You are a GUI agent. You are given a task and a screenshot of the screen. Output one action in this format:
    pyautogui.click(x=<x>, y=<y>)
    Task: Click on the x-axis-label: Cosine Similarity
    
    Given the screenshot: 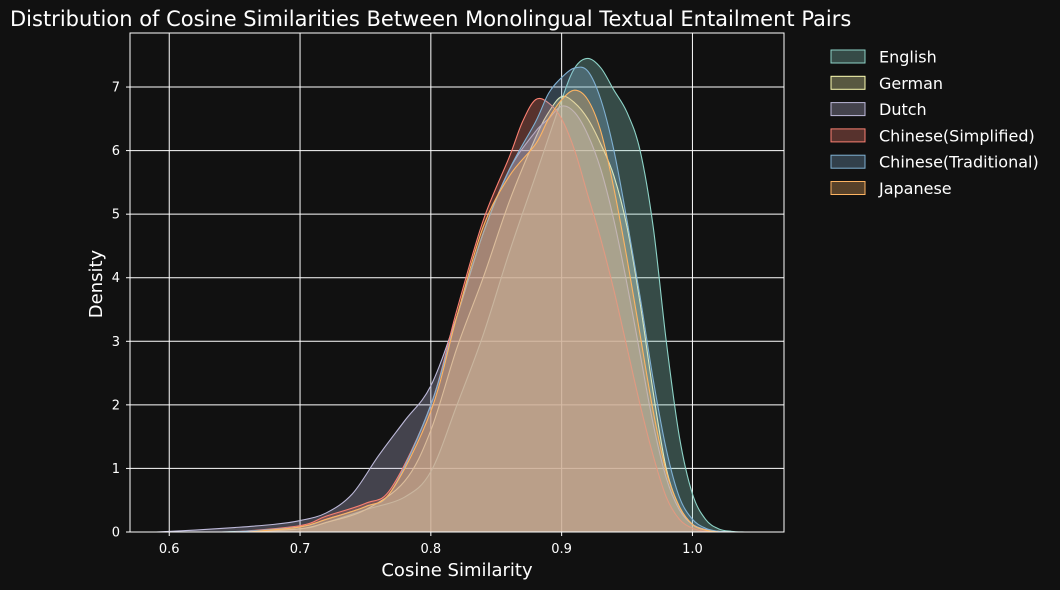 What is the action you would take?
    pyautogui.click(x=457, y=570)
    